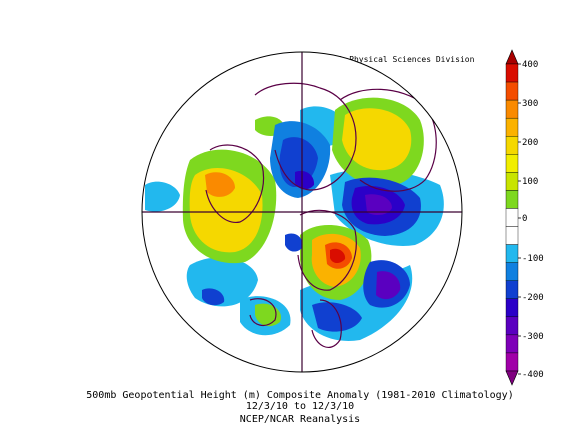  I want to click on caption-dates: 12/3/10 to 12/3/10, so click(300, 406).